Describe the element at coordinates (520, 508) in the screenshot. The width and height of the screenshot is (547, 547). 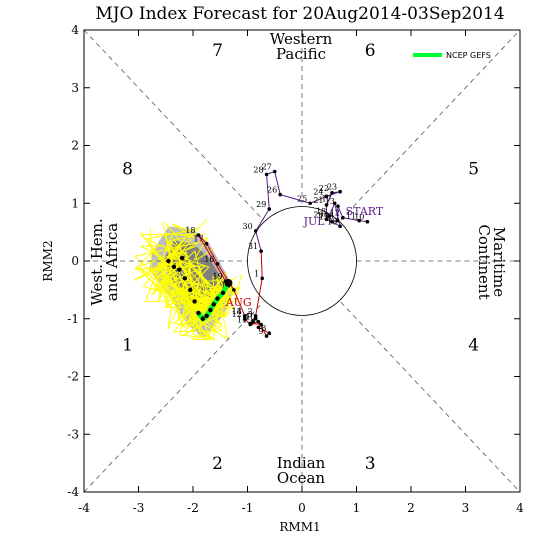
I see `x-tick-label: 4` at that location.